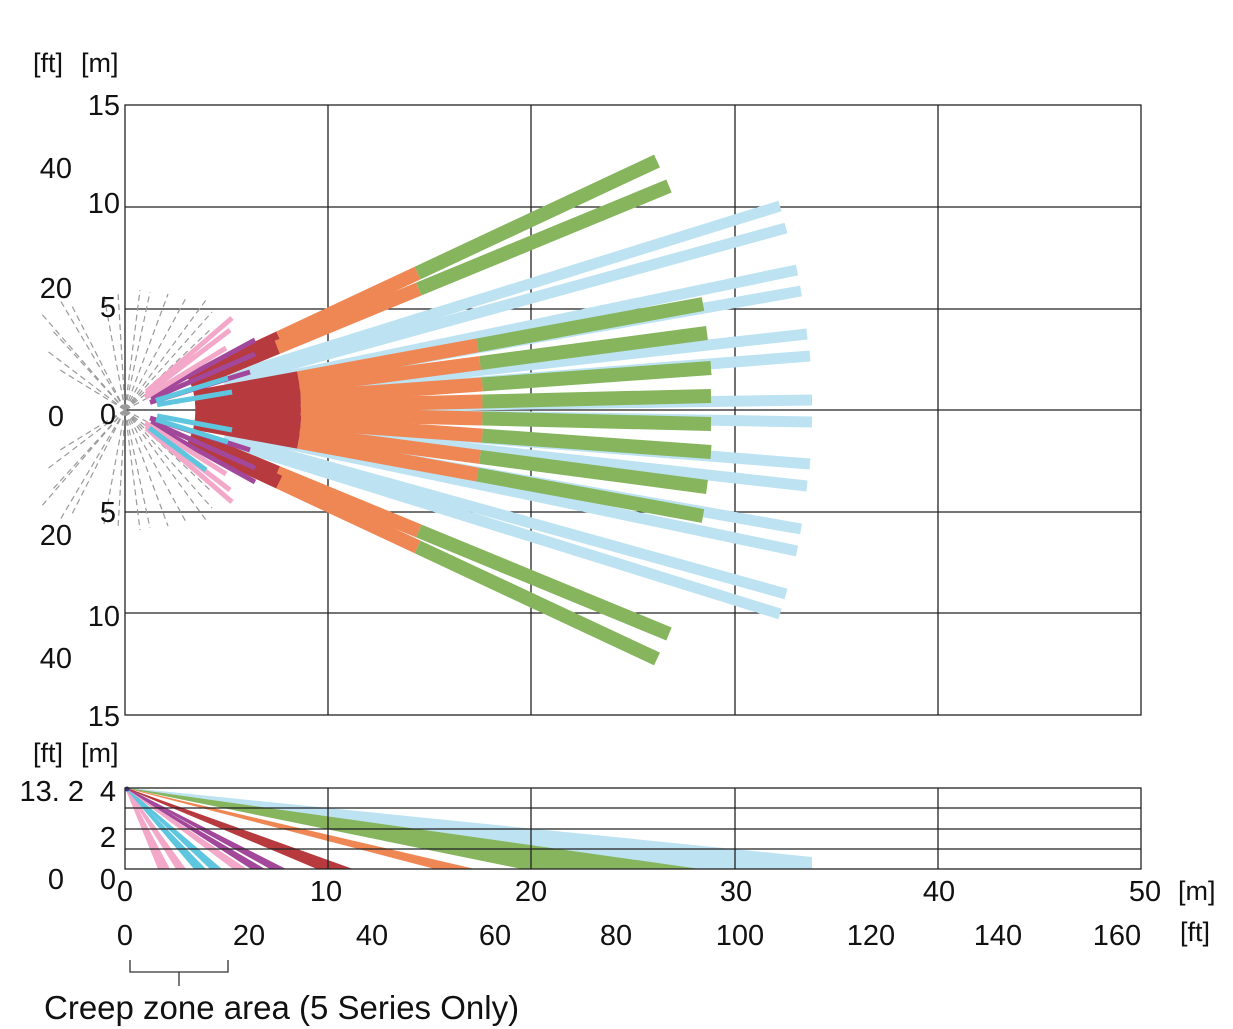  What do you see at coordinates (108, 880) in the screenshot?
I see `side-m-tick-label: 0` at bounding box center [108, 880].